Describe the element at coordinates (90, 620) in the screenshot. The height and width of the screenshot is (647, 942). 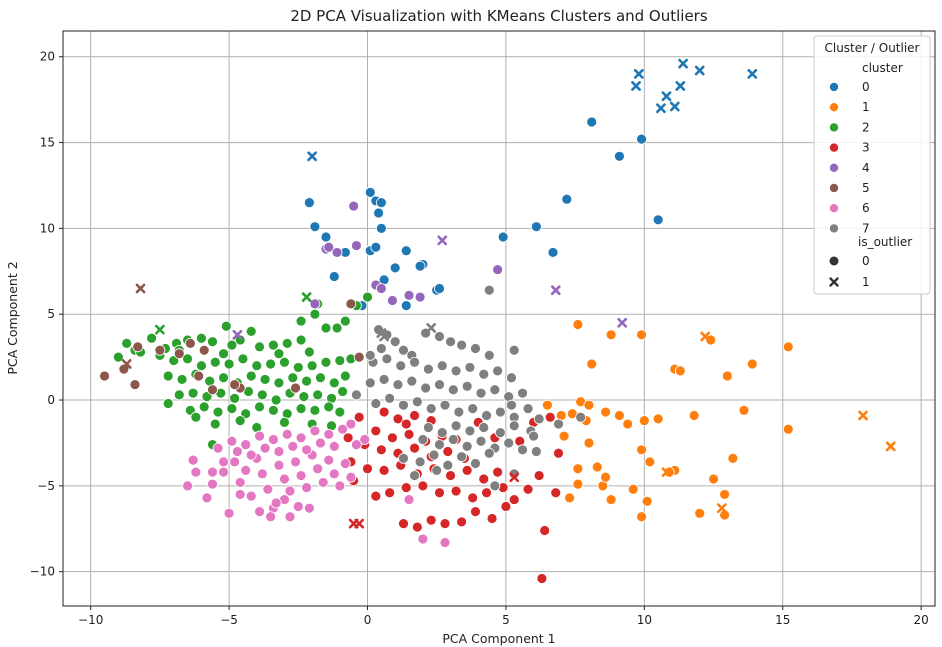
I see `x-tick-label: −10` at that location.